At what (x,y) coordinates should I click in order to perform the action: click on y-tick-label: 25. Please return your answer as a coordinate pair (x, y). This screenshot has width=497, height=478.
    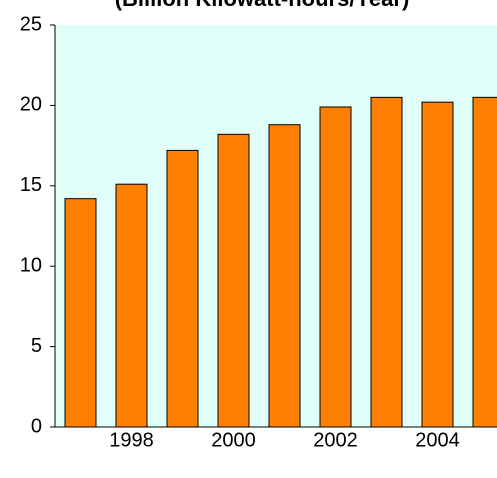
    Looking at the image, I should click on (31, 24).